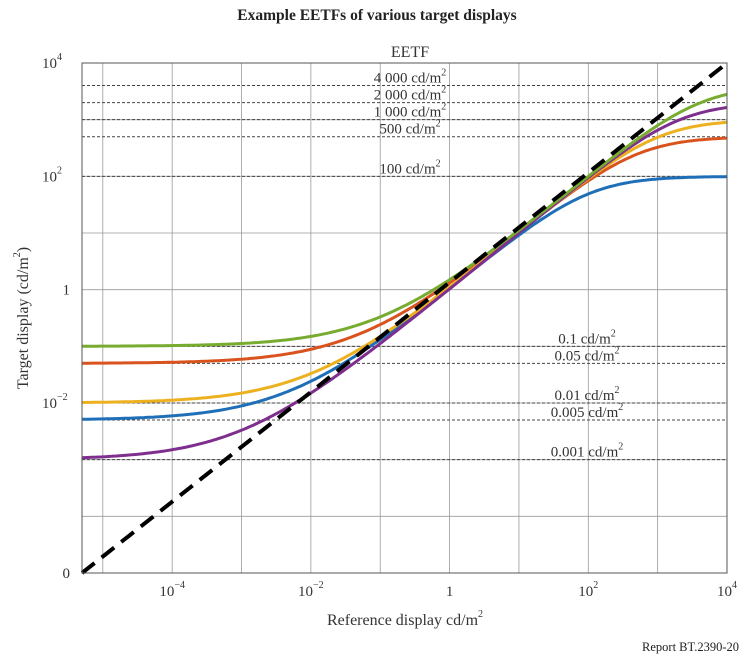 This screenshot has height=663, width=754. I want to click on reference-line-label: 4 000 cd/m2, so click(410, 77).